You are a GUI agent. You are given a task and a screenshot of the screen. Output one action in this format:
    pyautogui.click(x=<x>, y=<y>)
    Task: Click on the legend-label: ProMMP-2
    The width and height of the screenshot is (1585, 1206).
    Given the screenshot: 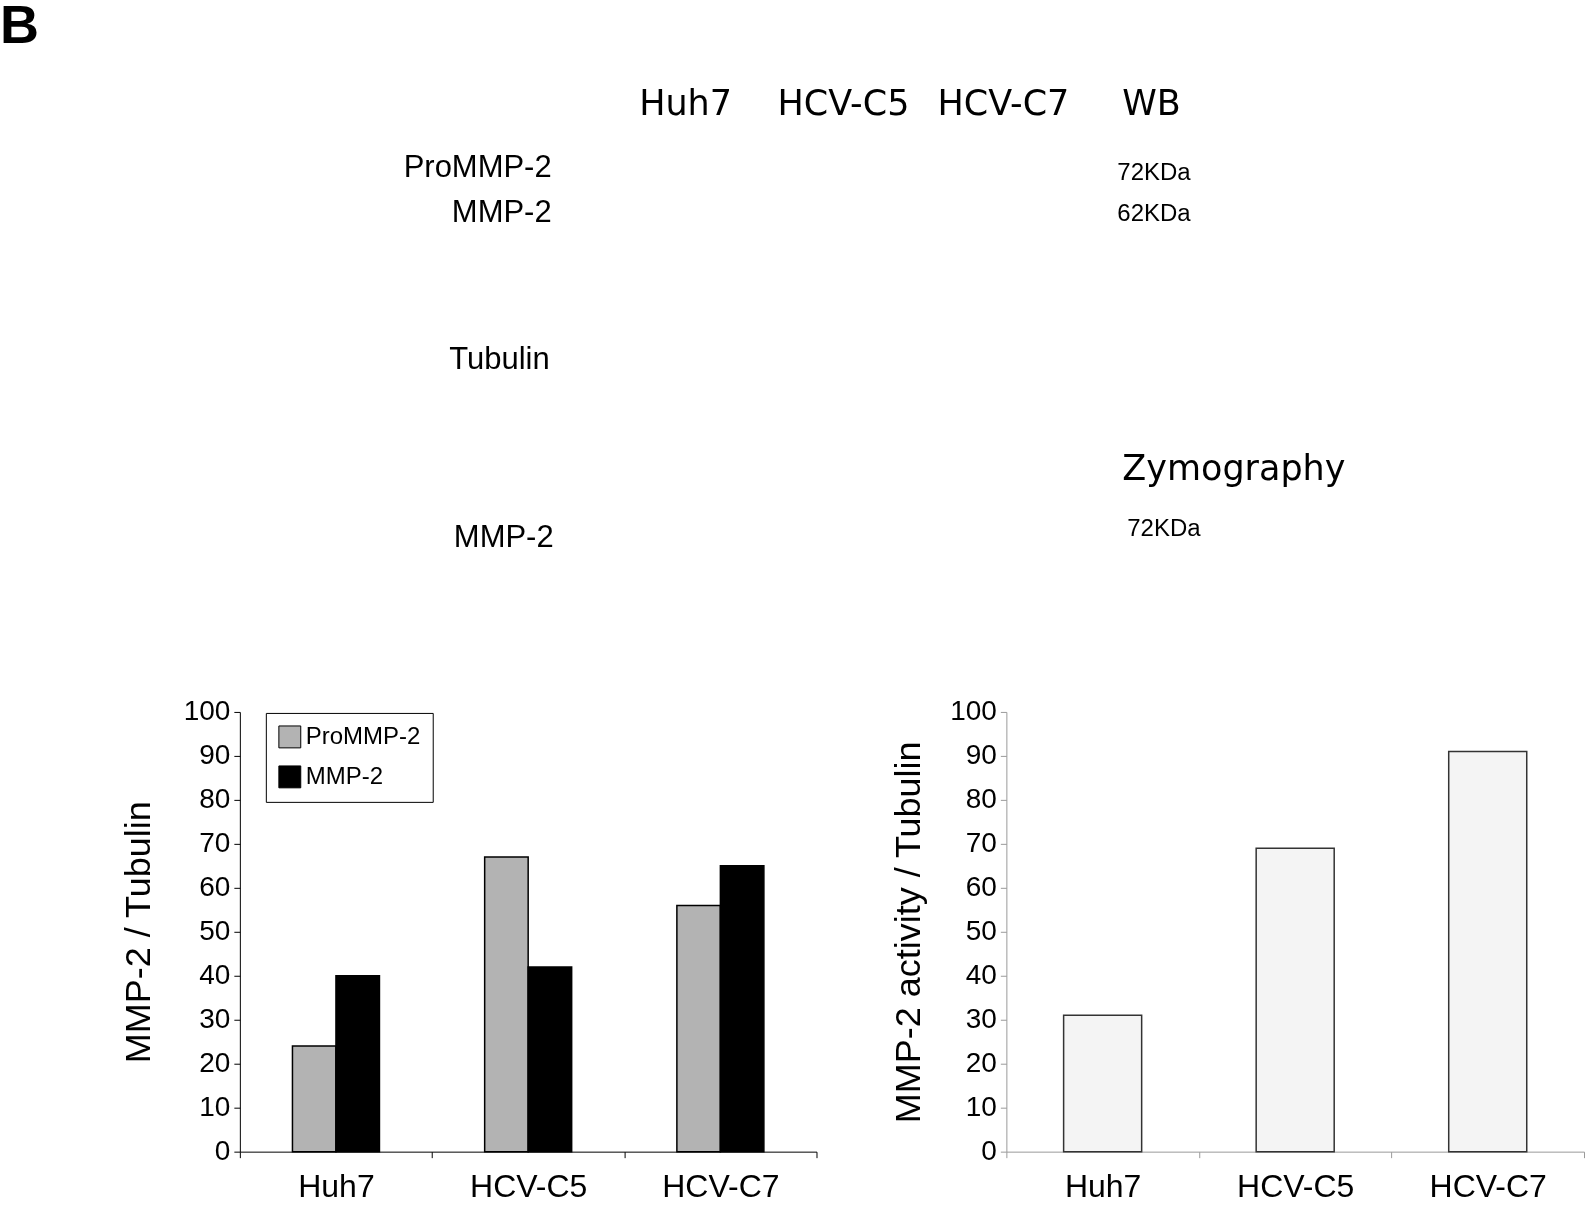 What is the action you would take?
    pyautogui.click(x=363, y=735)
    